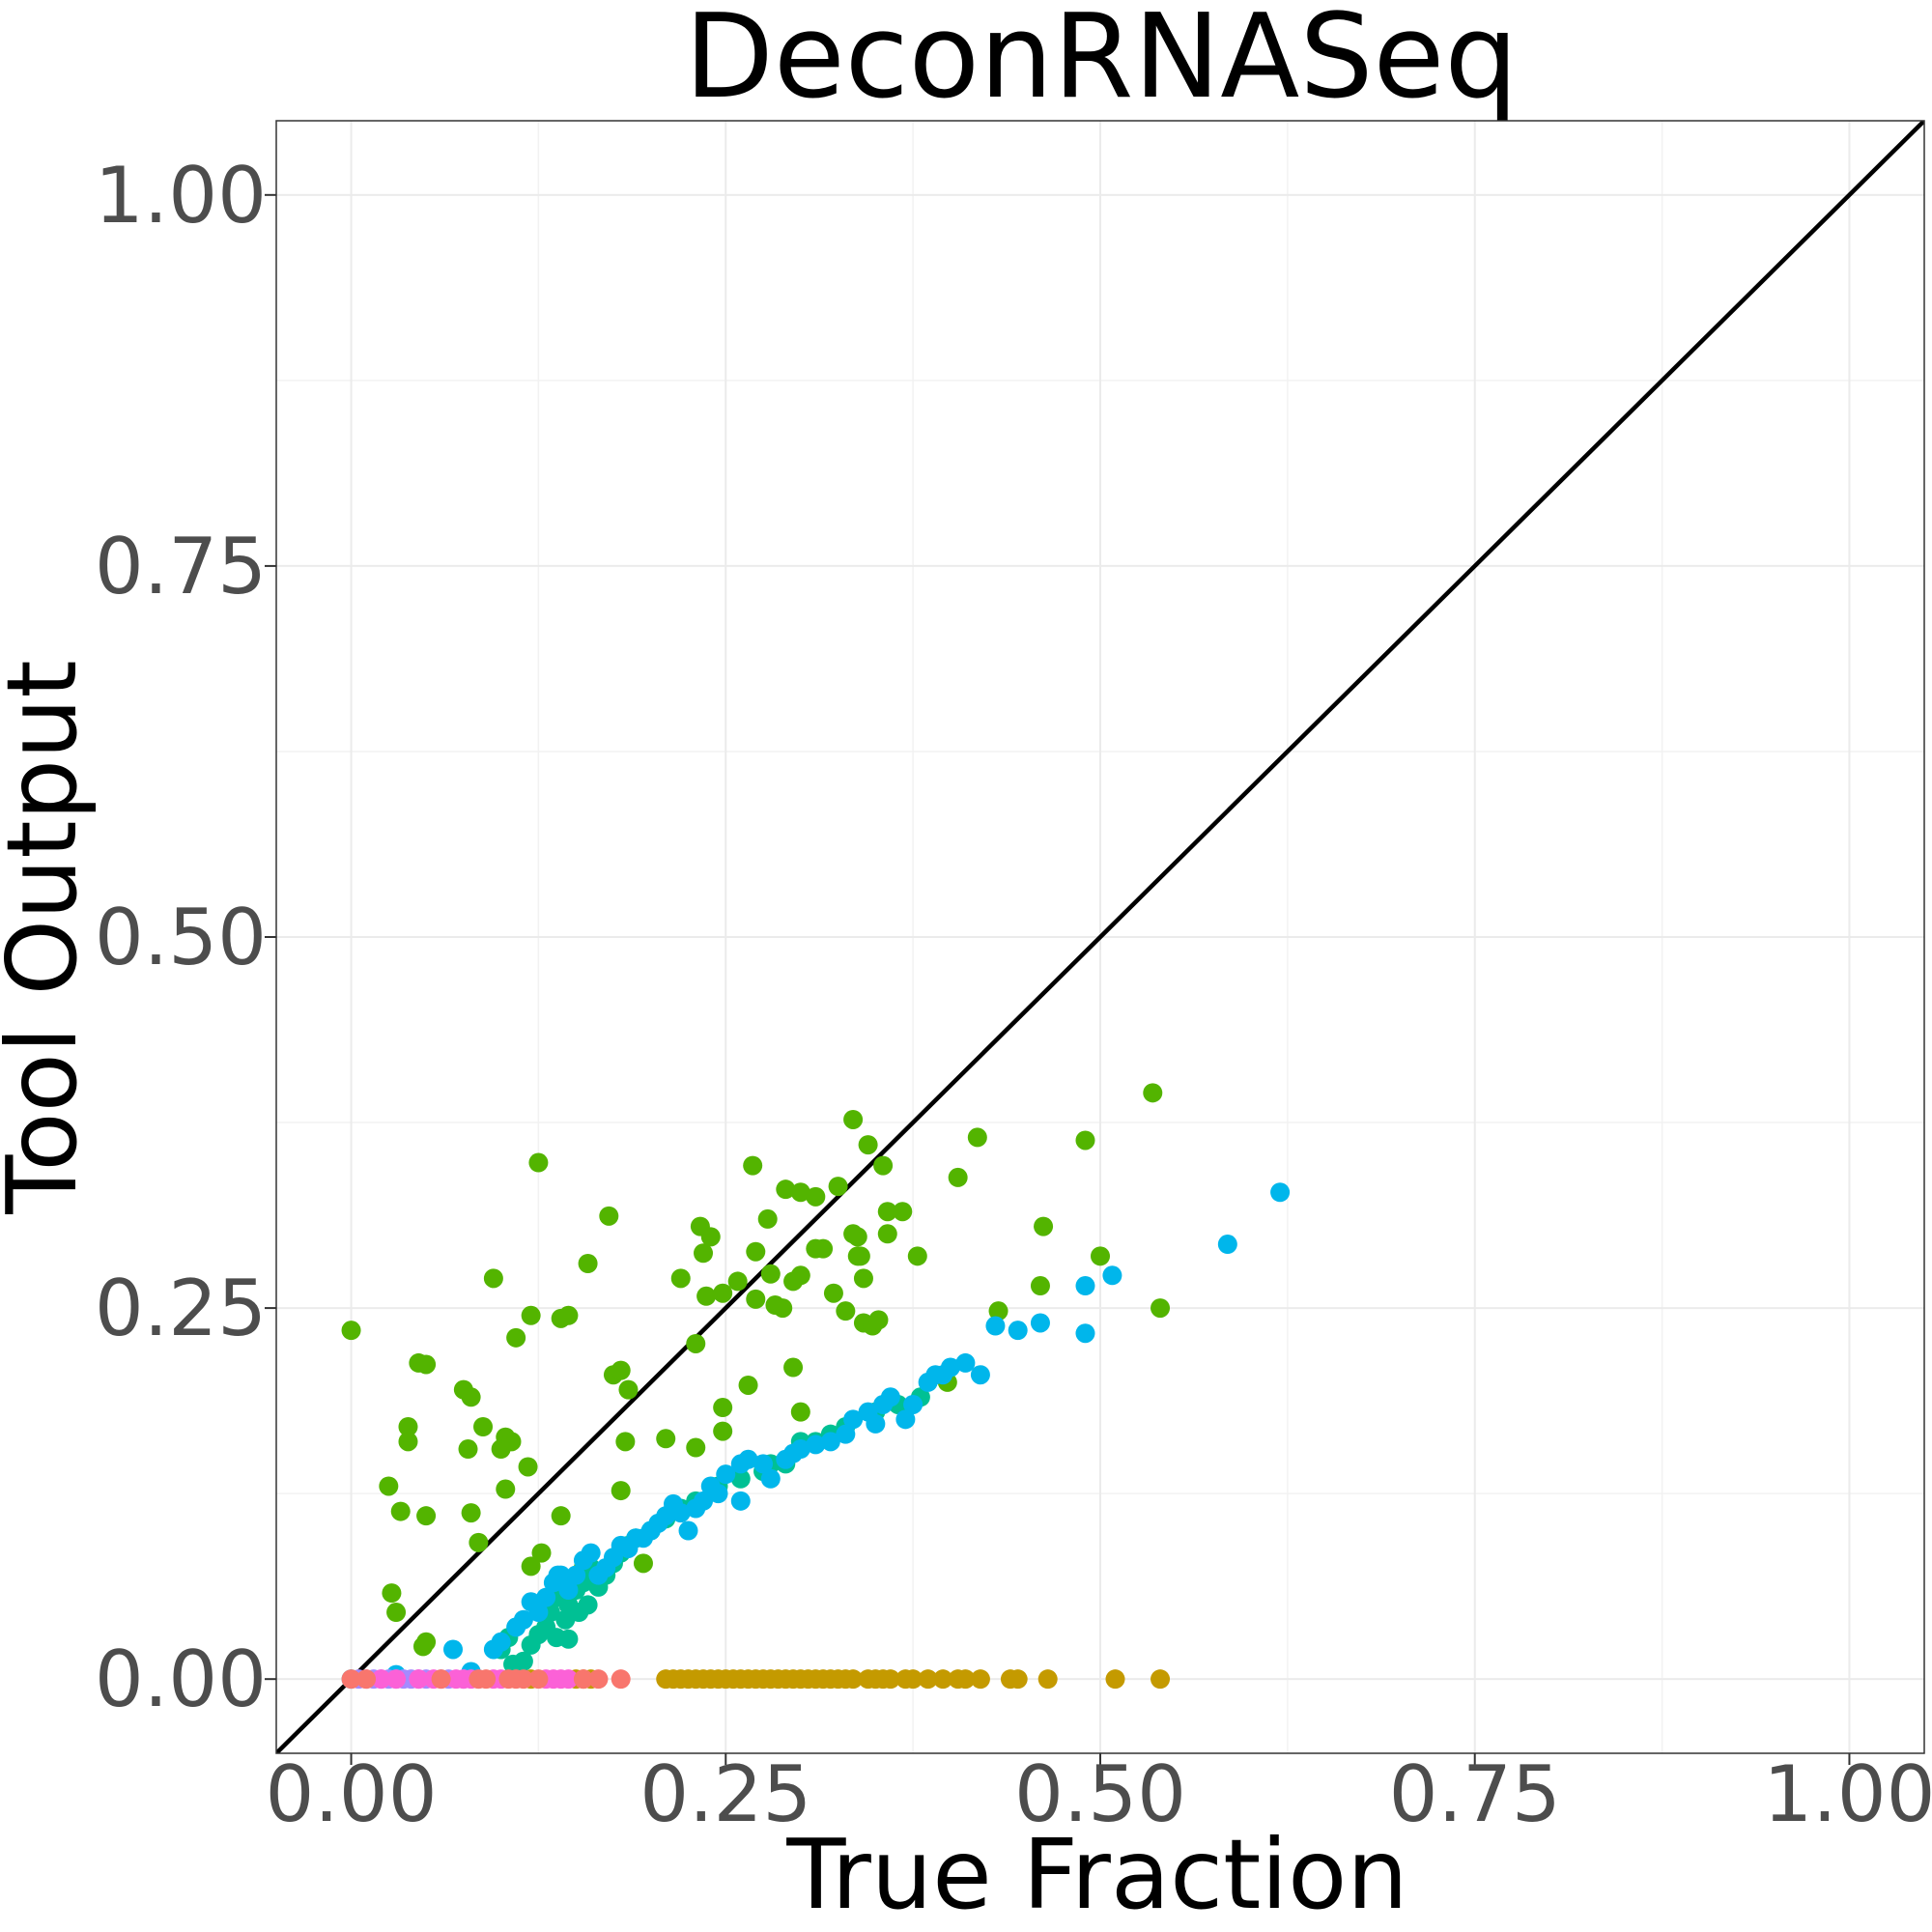 Image resolution: width=1932 pixels, height=1932 pixels. Describe the element at coordinates (181, 566) in the screenshot. I see `y-tick-label: 0.75` at that location.